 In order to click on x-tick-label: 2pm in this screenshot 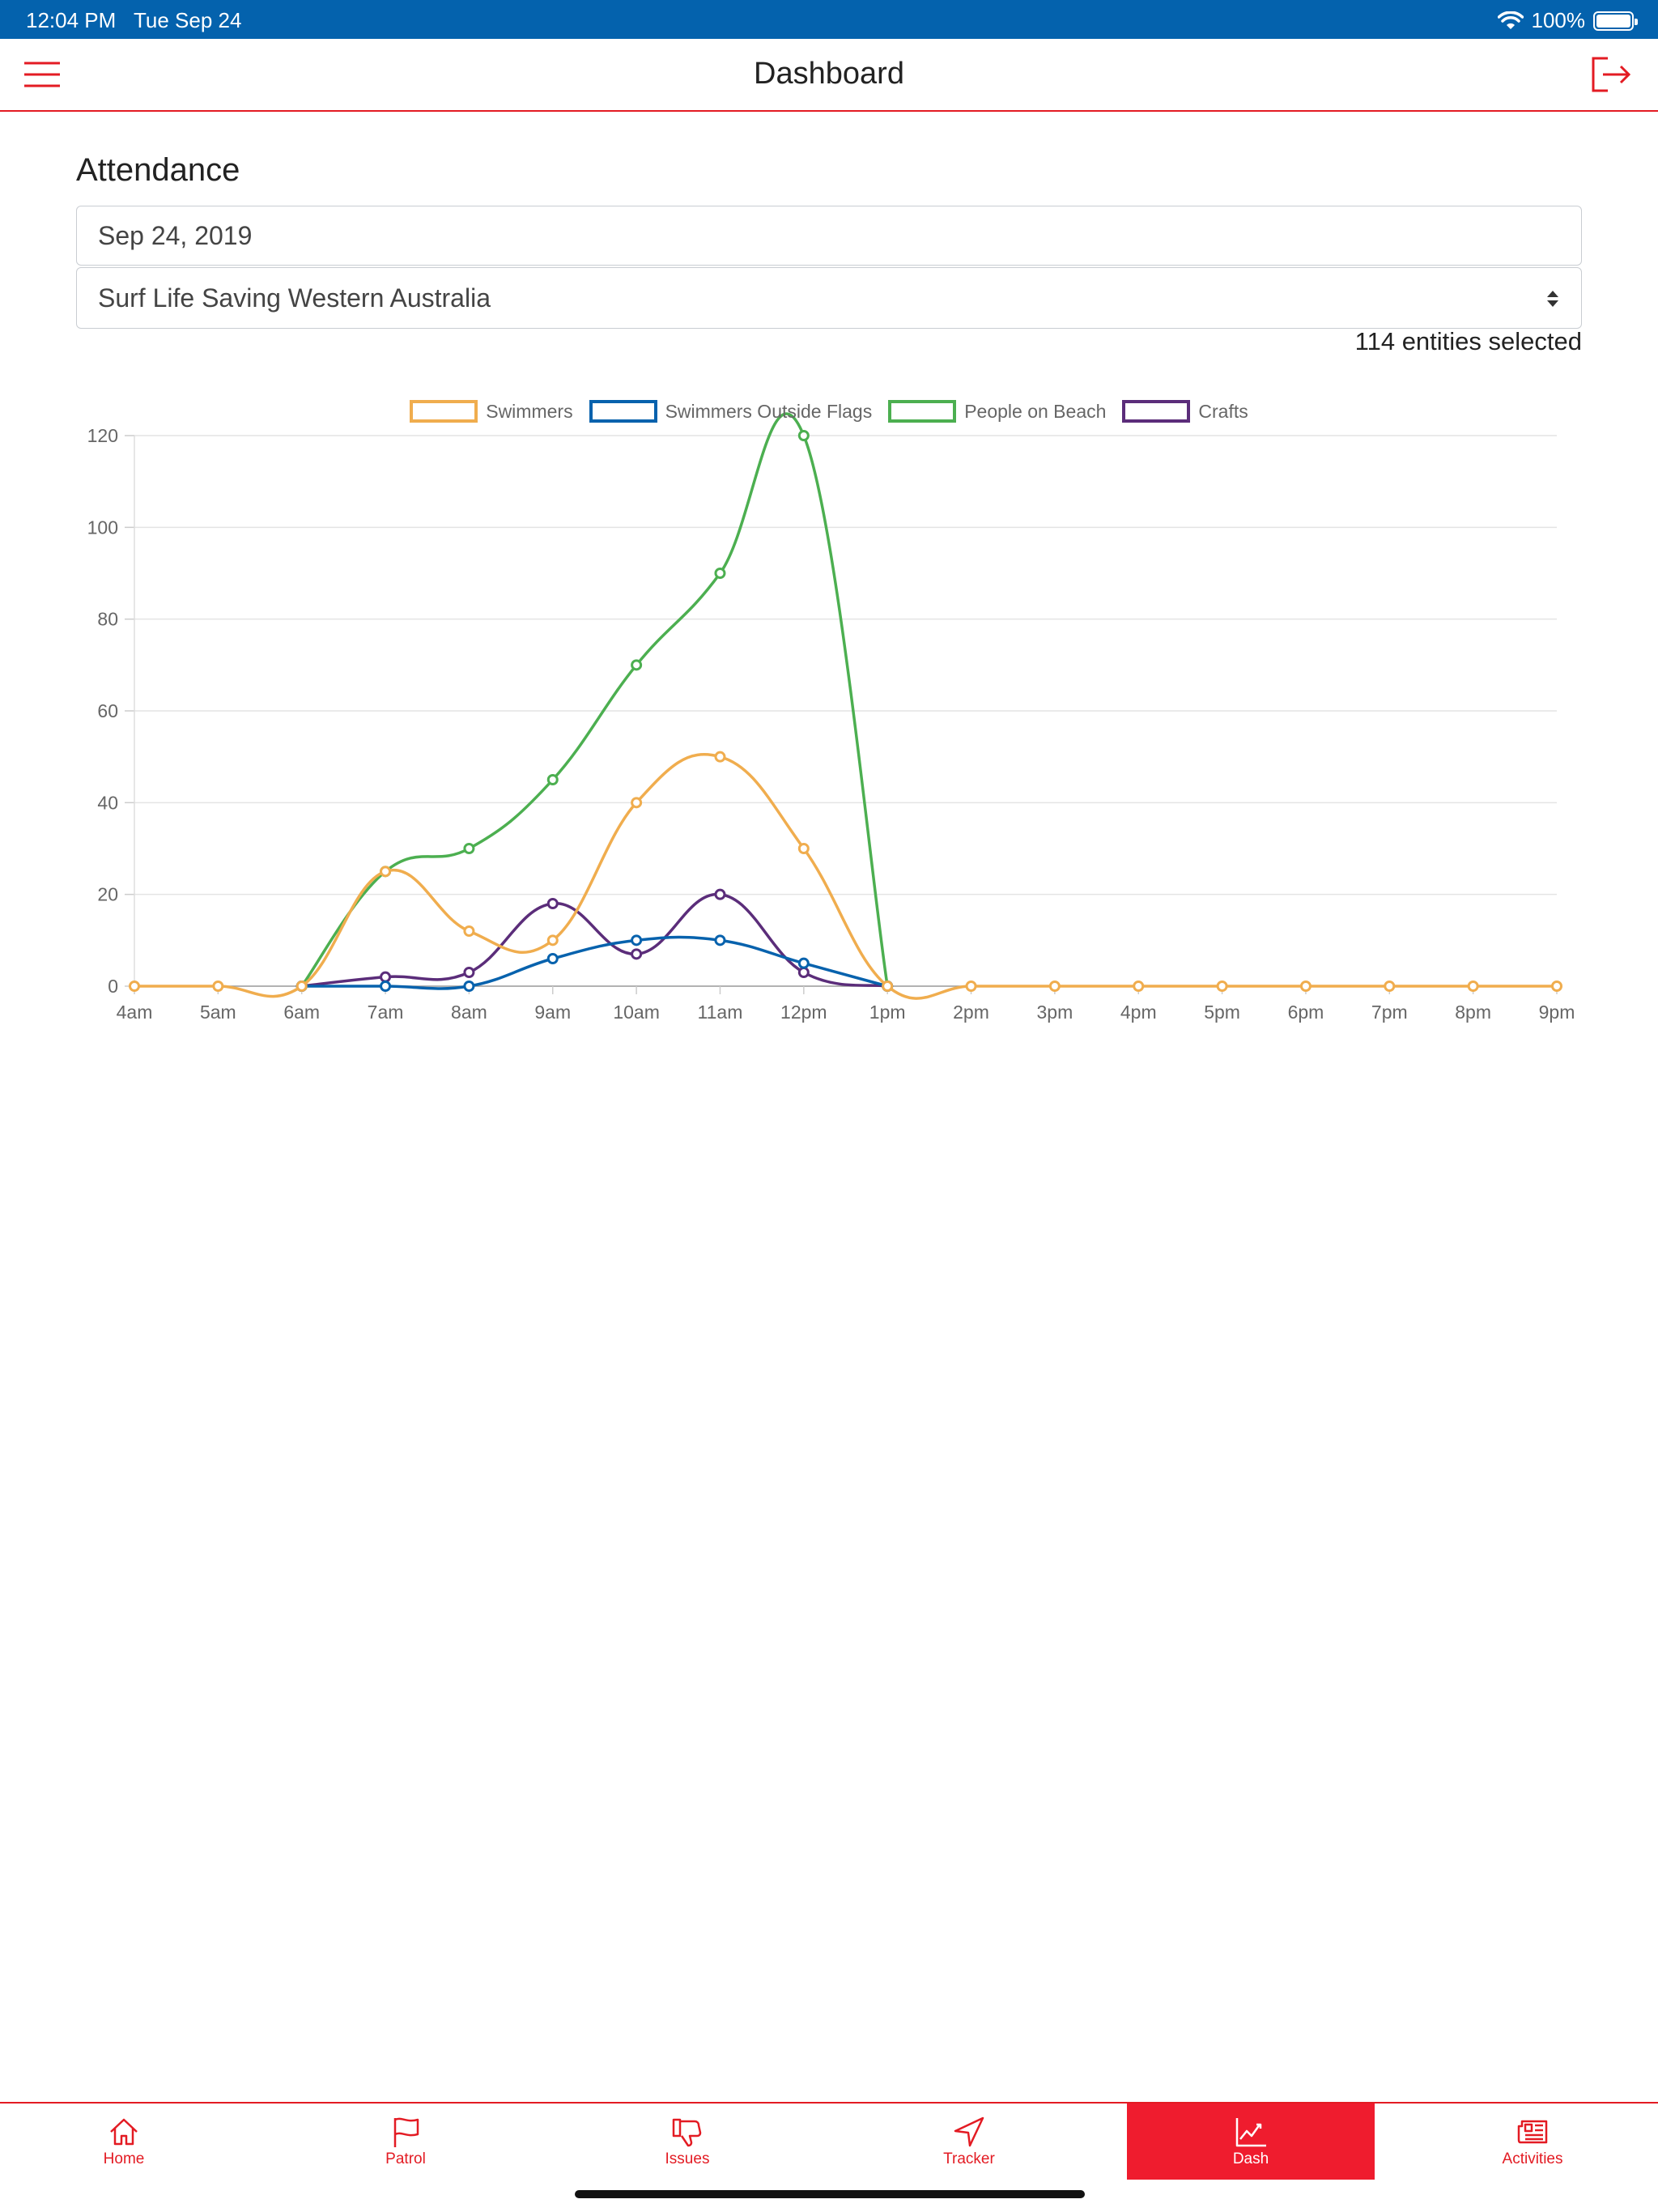, I will do `click(971, 1012)`.